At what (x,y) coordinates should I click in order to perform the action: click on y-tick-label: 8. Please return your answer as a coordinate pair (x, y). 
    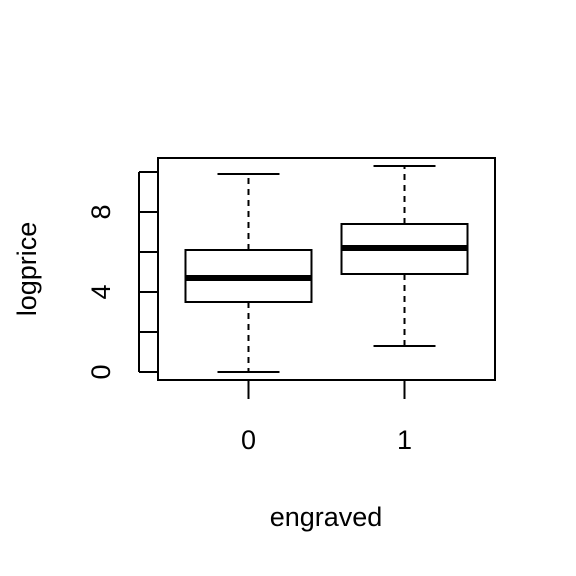
    Looking at the image, I should click on (101, 211).